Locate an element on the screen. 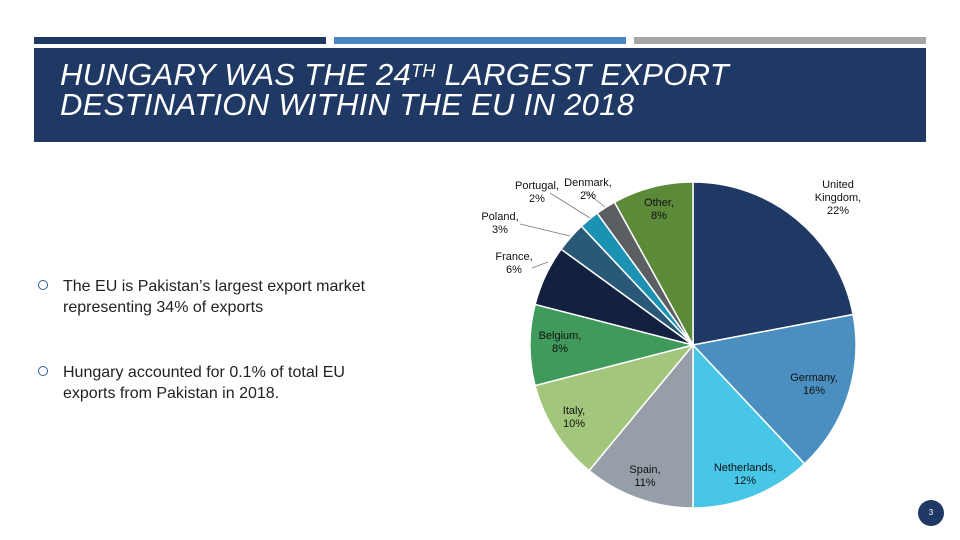 This screenshot has height=540, width=960. data-label-poland: Poland, 3% is located at coordinates (499, 223).